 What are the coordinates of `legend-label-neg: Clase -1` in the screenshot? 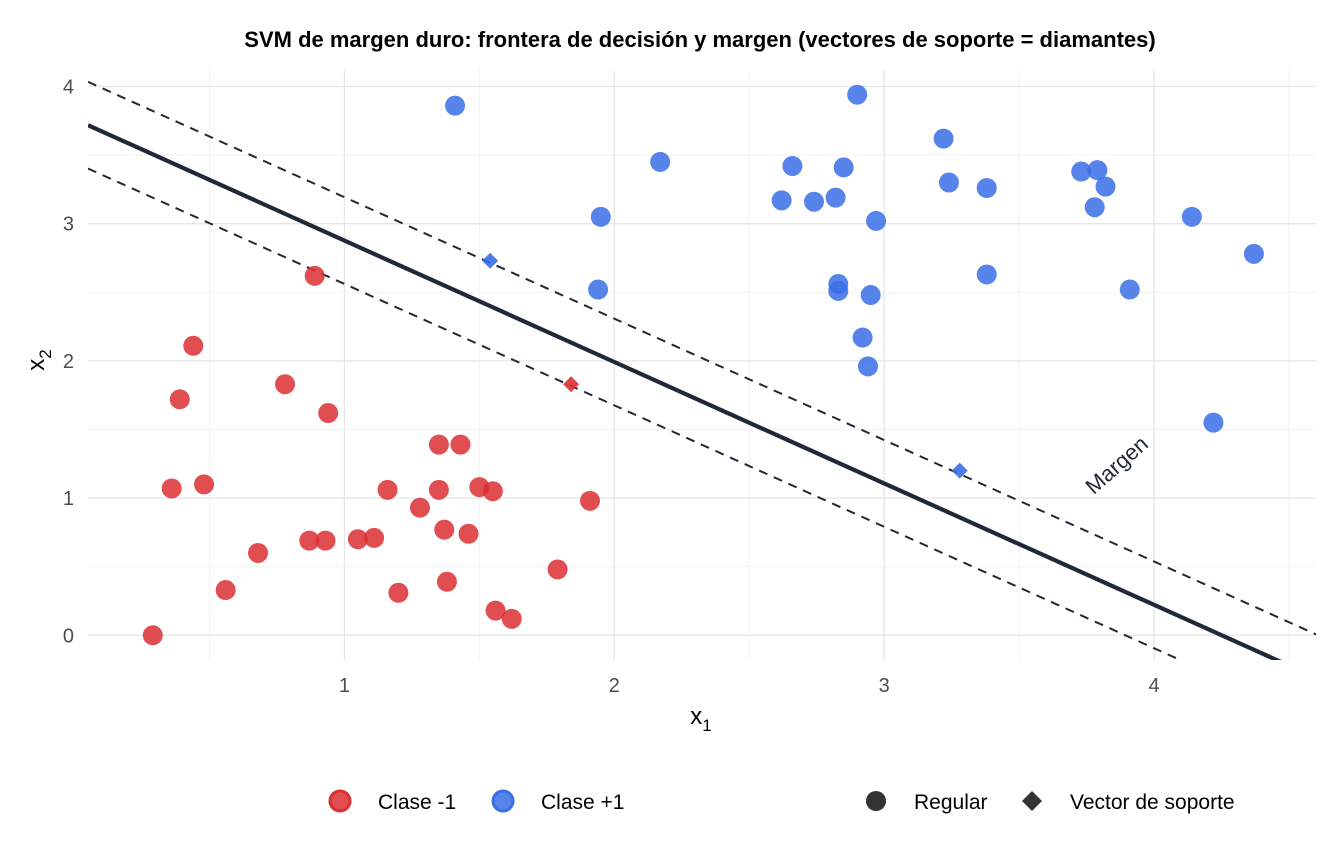 It's located at (417, 802).